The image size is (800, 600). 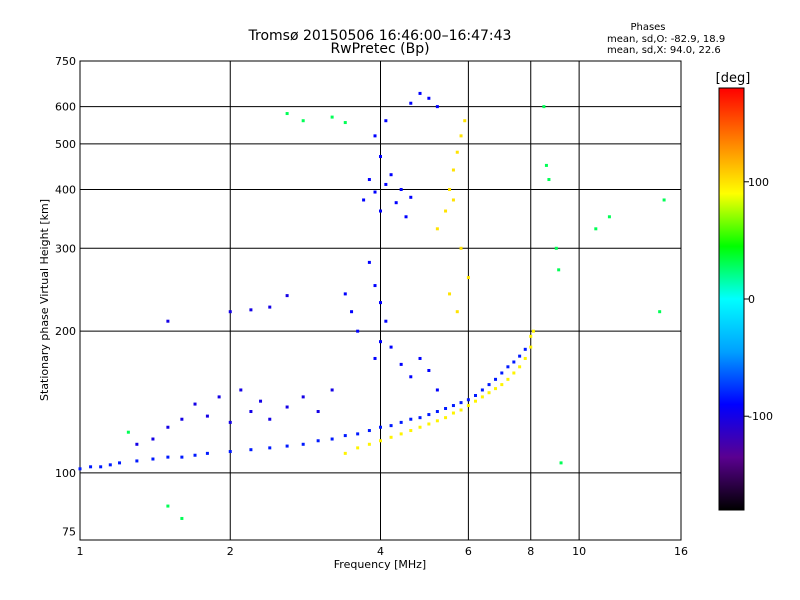 What do you see at coordinates (758, 182) in the screenshot?
I see `colorbar-tick-label: 100` at bounding box center [758, 182].